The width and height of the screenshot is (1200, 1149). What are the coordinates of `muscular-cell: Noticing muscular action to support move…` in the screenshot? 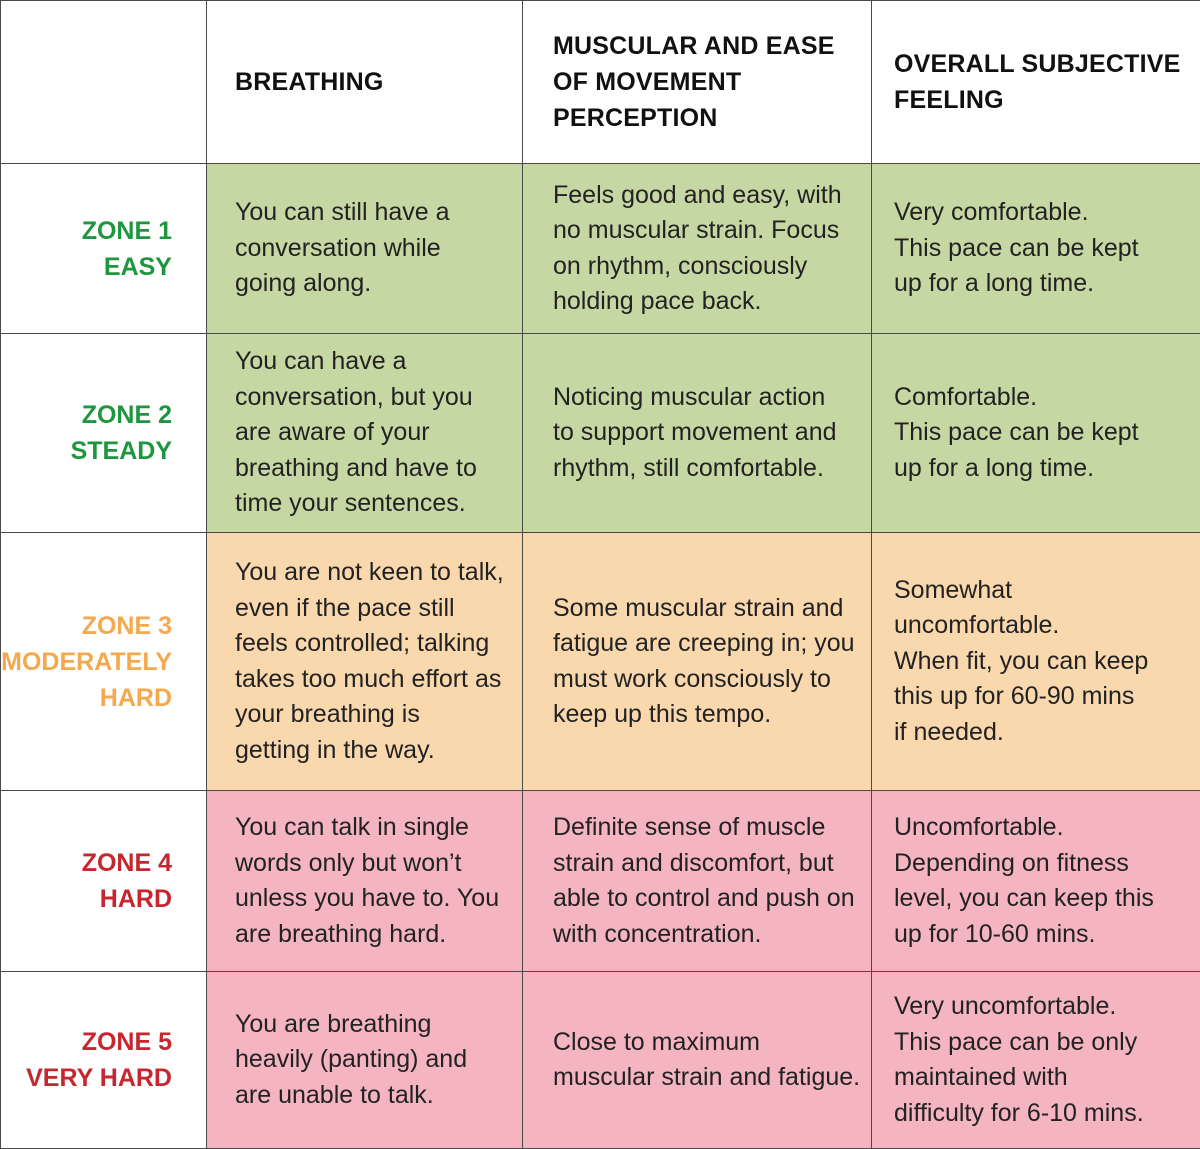 It's located at (697, 433).